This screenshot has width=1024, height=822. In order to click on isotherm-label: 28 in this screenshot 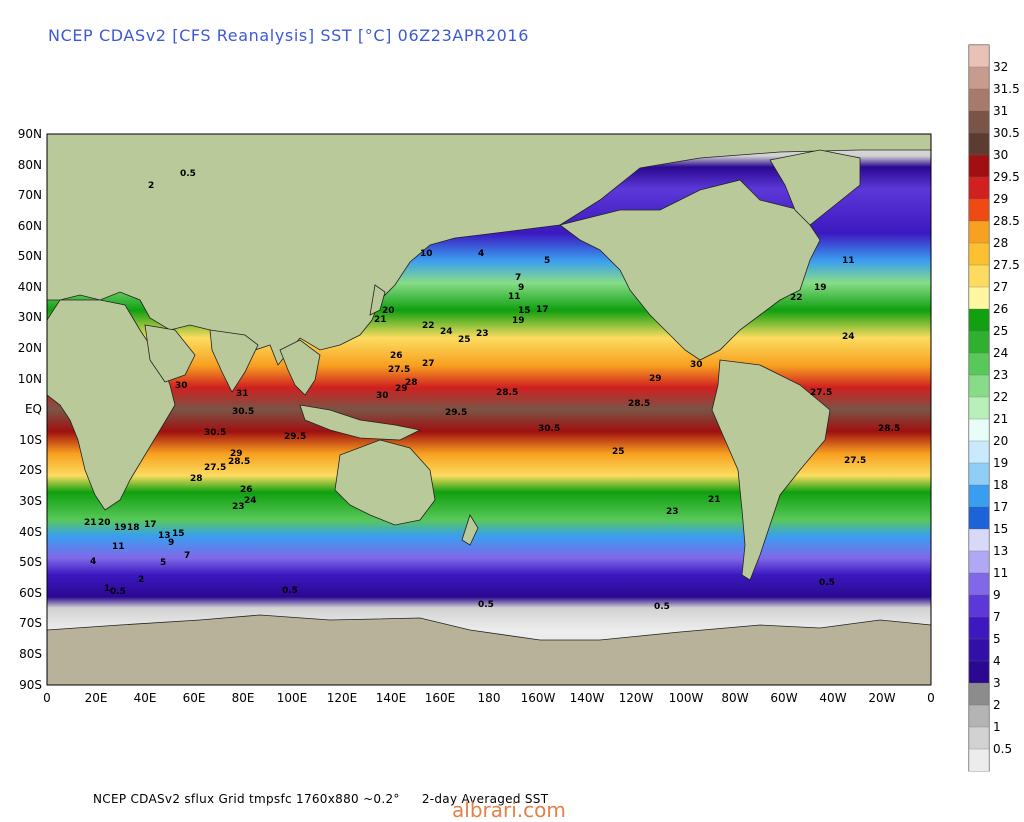, I will do `click(196, 479)`.